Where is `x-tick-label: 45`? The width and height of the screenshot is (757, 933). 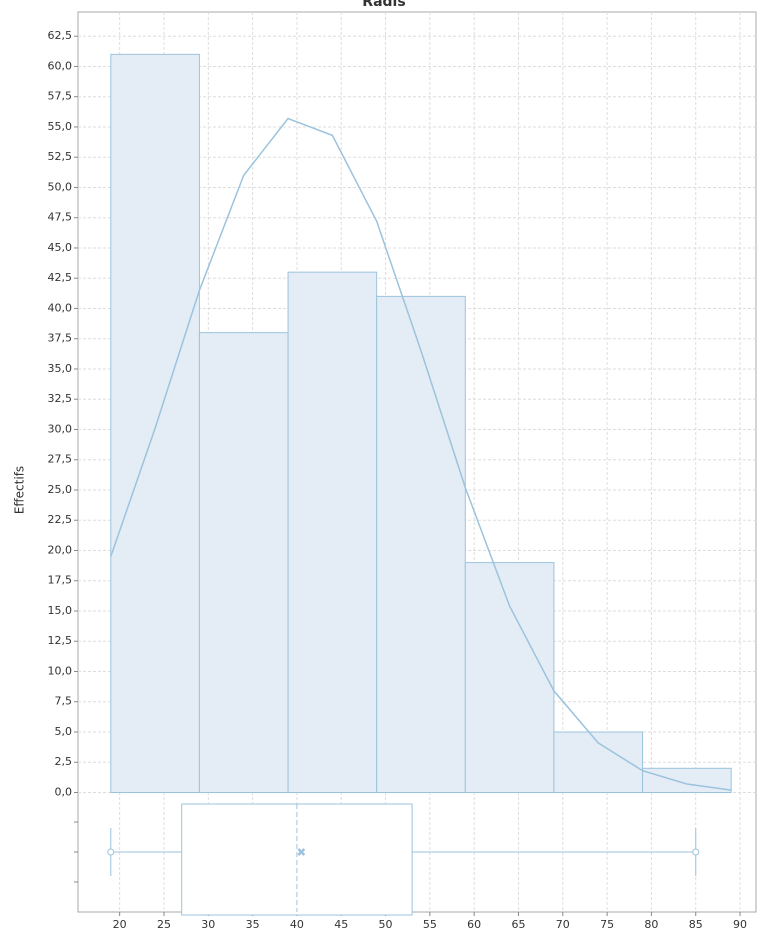
x-tick-label: 45 is located at coordinates (341, 924).